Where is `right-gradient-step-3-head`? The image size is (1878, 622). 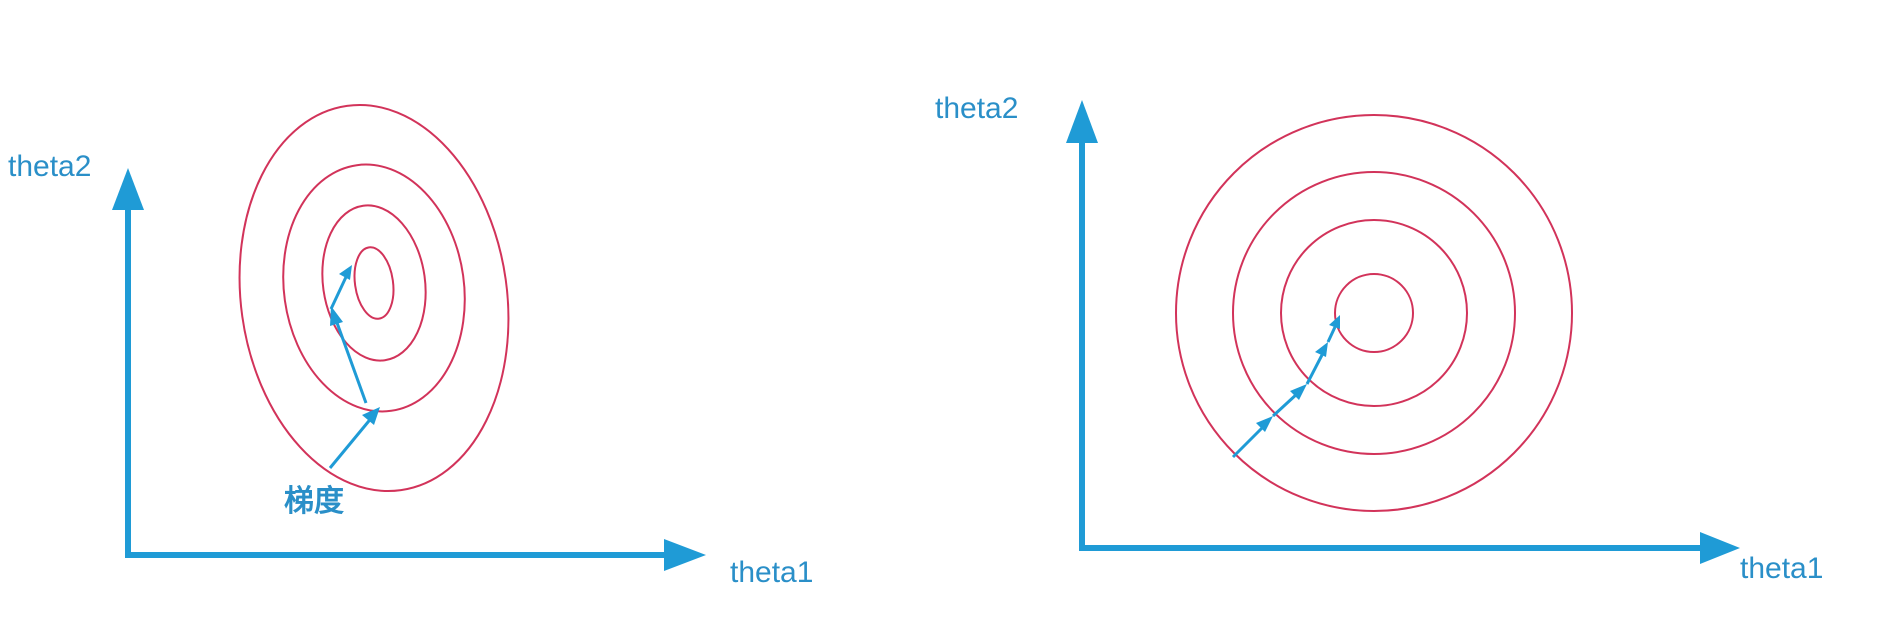
right-gradient-step-3-head is located at coordinates (1321, 349).